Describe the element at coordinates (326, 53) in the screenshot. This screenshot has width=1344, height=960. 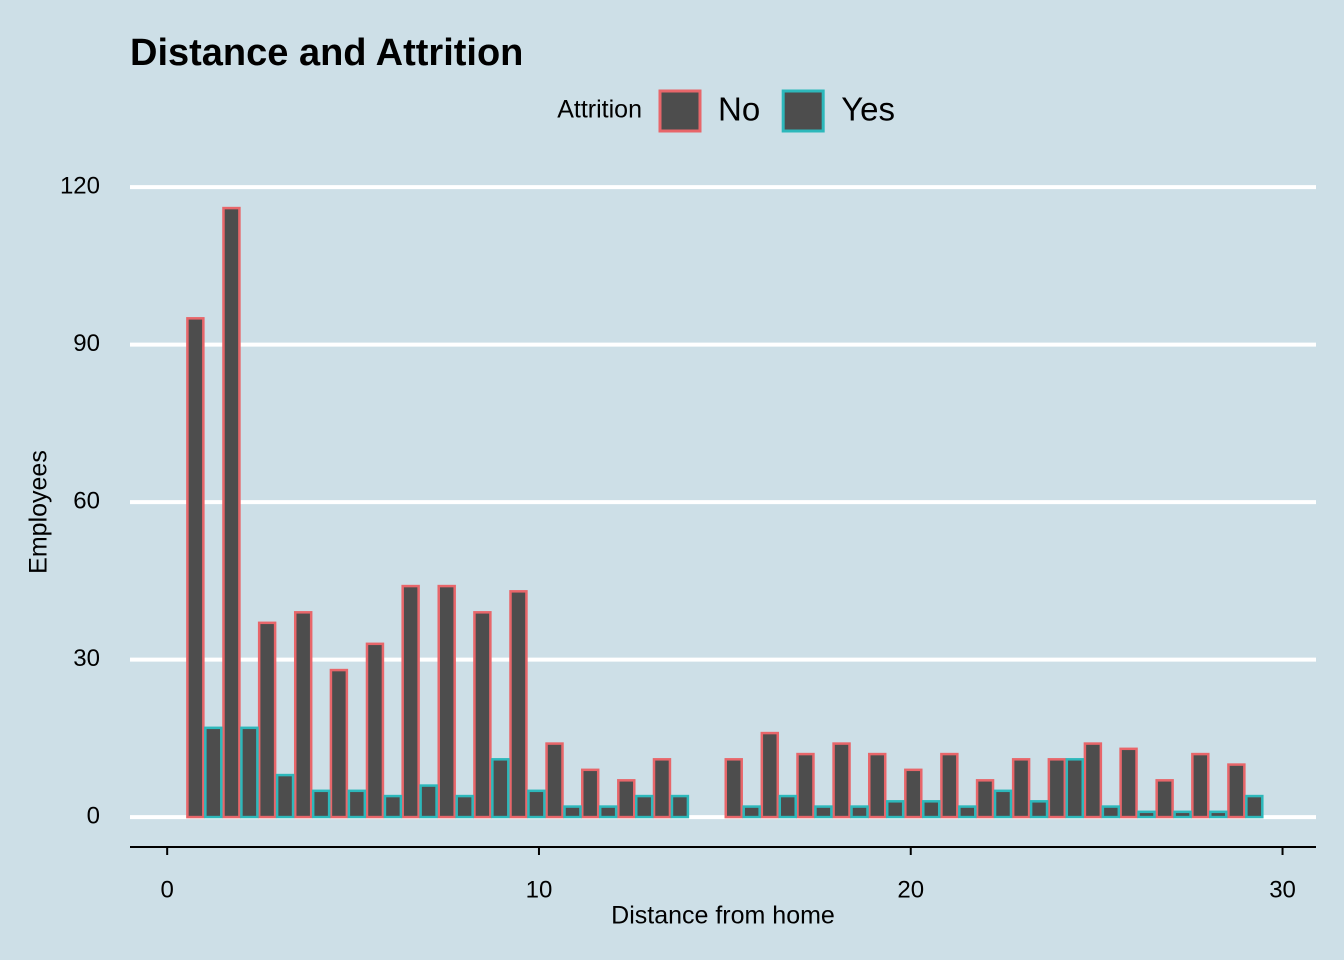
I see `chart-title: Distance and Attrition` at that location.